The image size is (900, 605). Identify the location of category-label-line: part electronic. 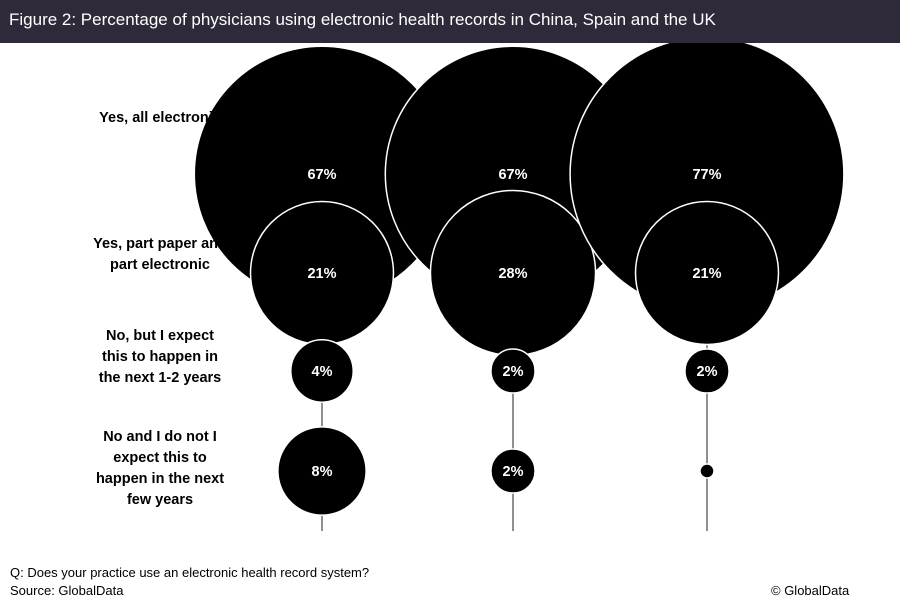
(160, 265).